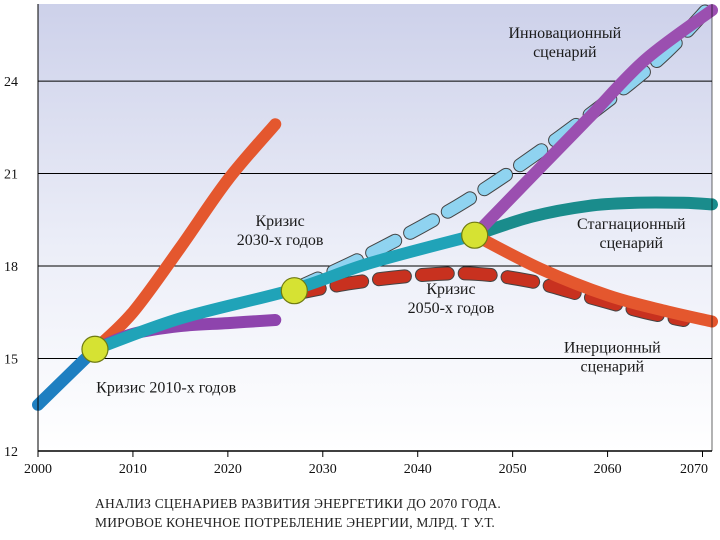 This screenshot has width=720, height=540. What do you see at coordinates (38, 469) in the screenshot?
I see `x-tick-label: 2000` at bounding box center [38, 469].